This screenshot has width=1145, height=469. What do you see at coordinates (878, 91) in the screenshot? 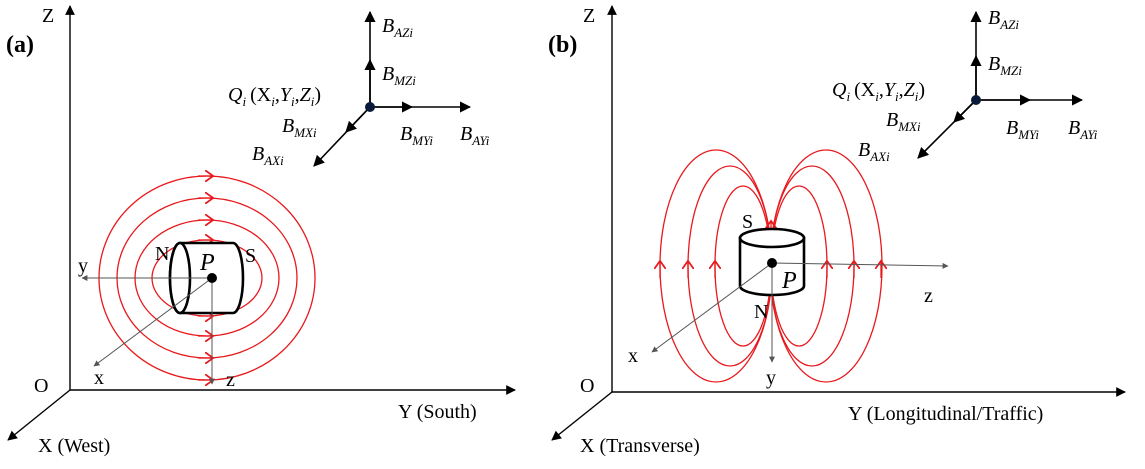
I see `panel-b-q-coords: Qi (Xi,Yi,Zi)` at bounding box center [878, 91].